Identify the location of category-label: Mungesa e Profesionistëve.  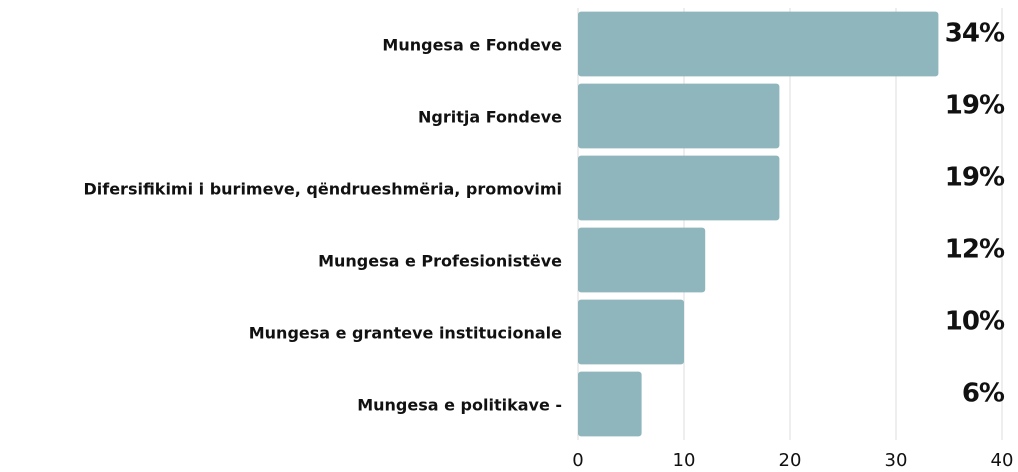
(440, 261).